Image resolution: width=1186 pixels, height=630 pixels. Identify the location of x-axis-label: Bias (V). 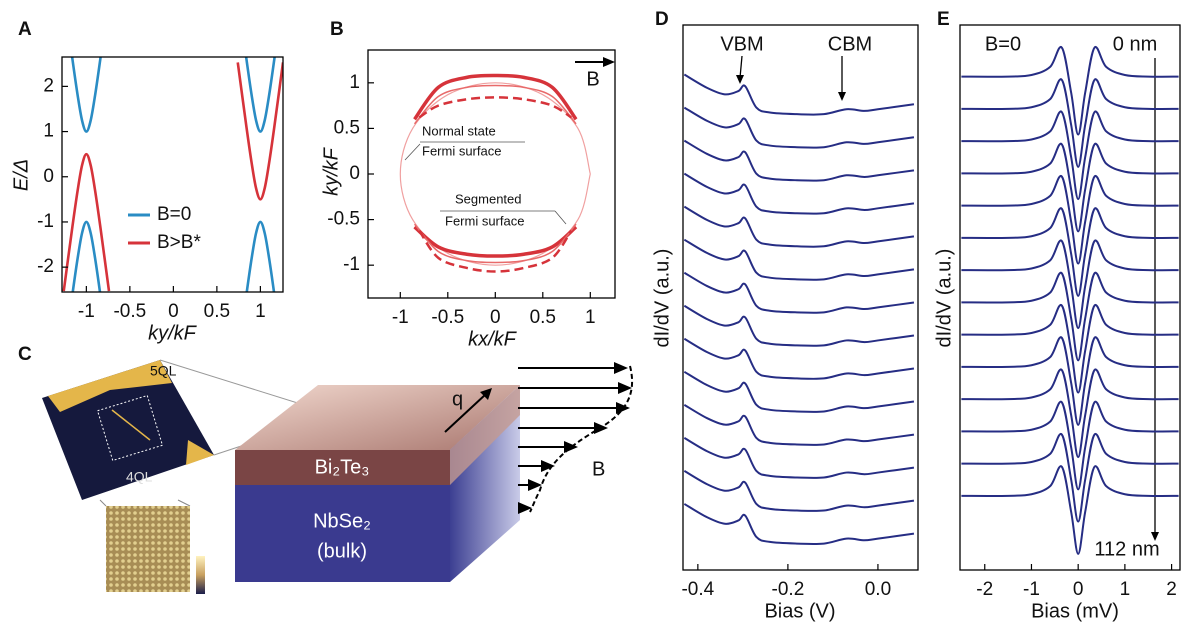
(799, 611).